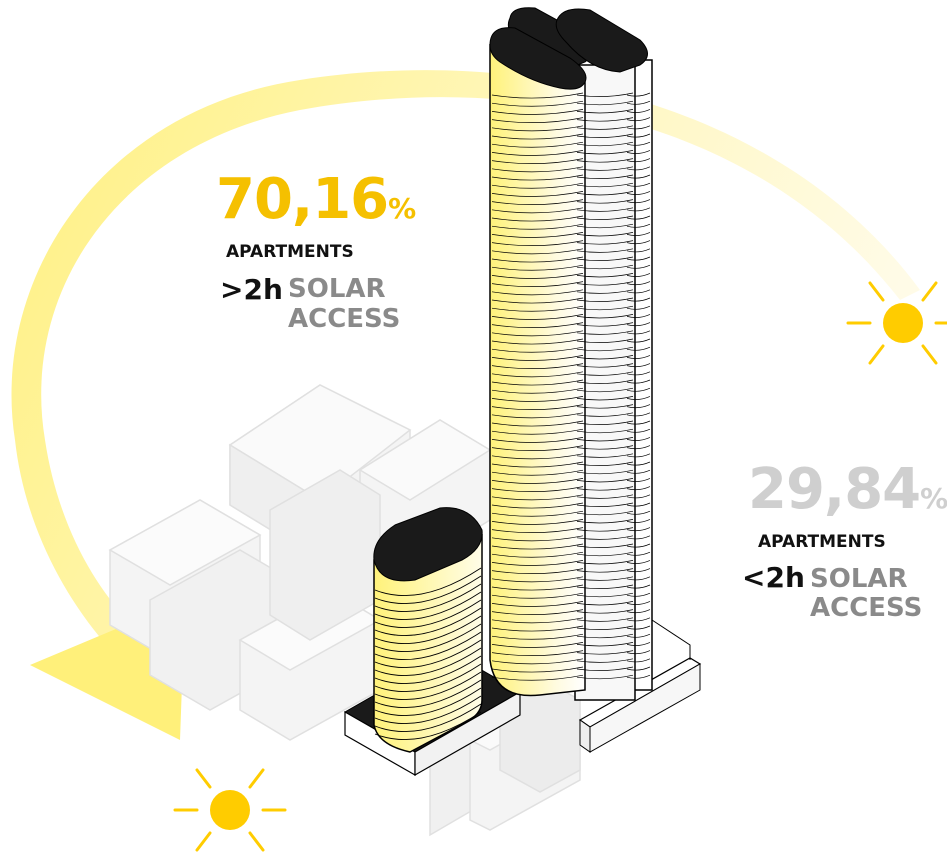 The width and height of the screenshot is (947, 863). Describe the element at coordinates (896, 323) in the screenshot. I see `sun-icon-evening` at that location.